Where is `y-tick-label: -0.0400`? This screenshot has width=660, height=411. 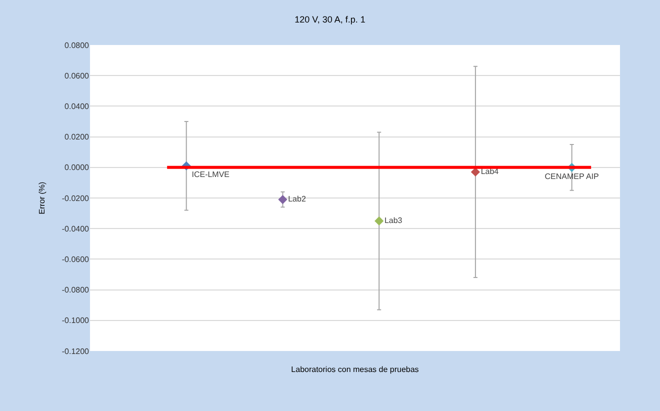
y-tick-label: -0.0400 is located at coordinates (76, 229).